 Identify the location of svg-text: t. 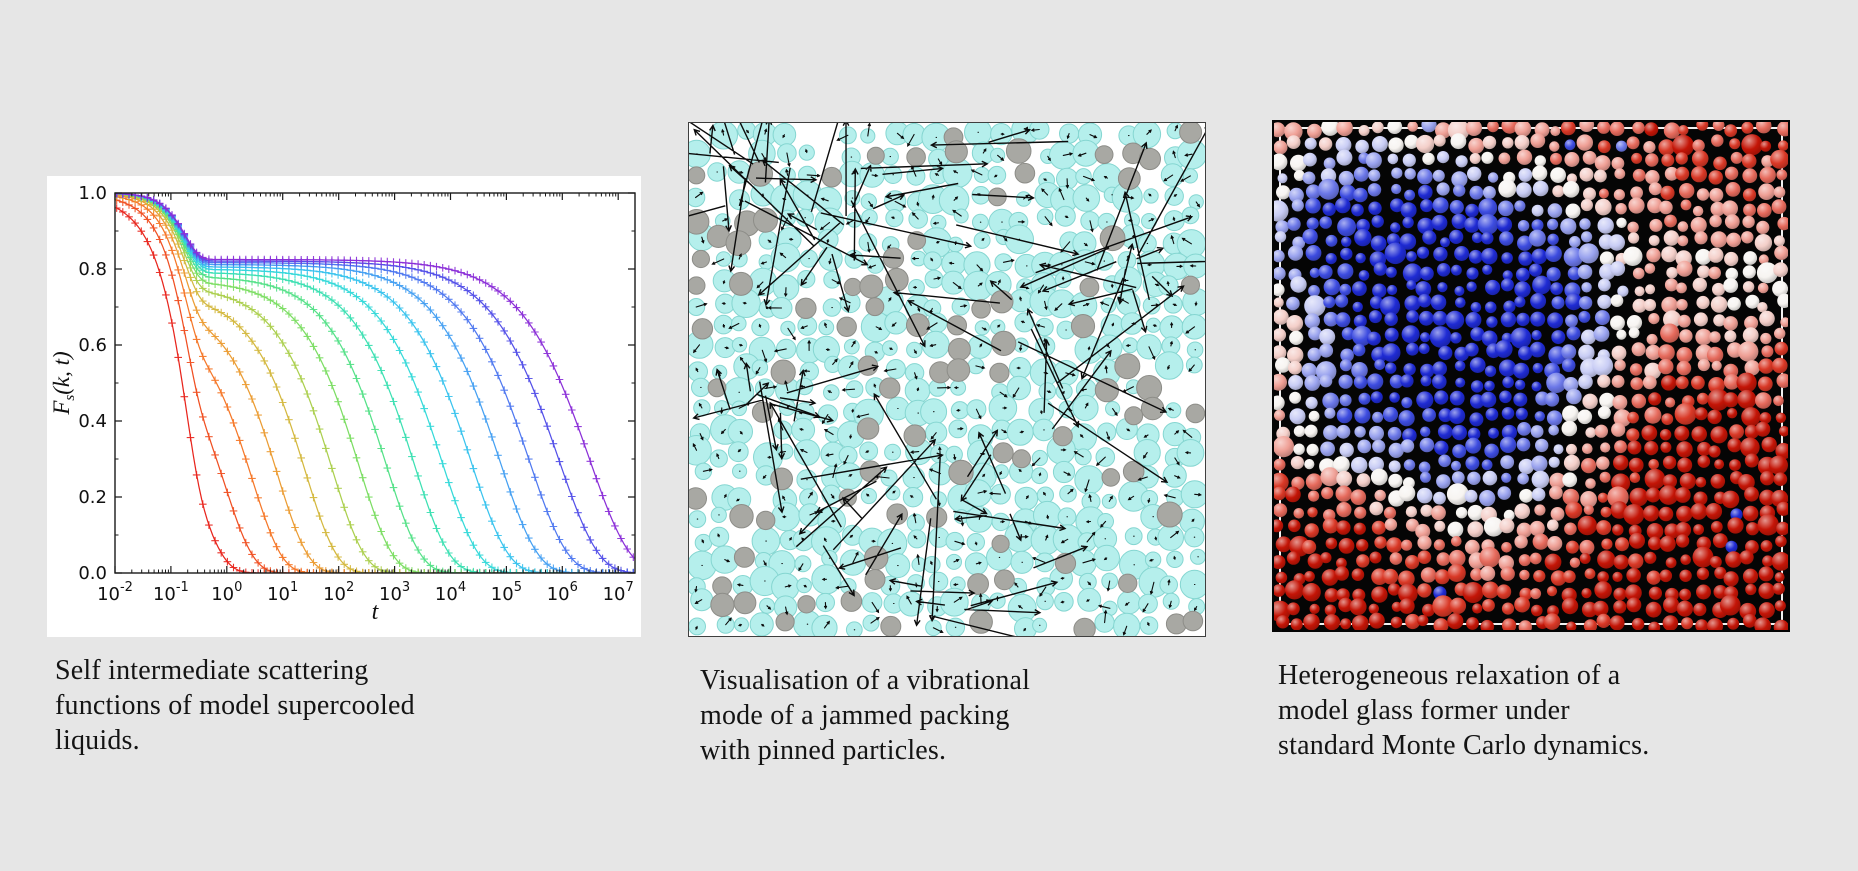
(376, 612).